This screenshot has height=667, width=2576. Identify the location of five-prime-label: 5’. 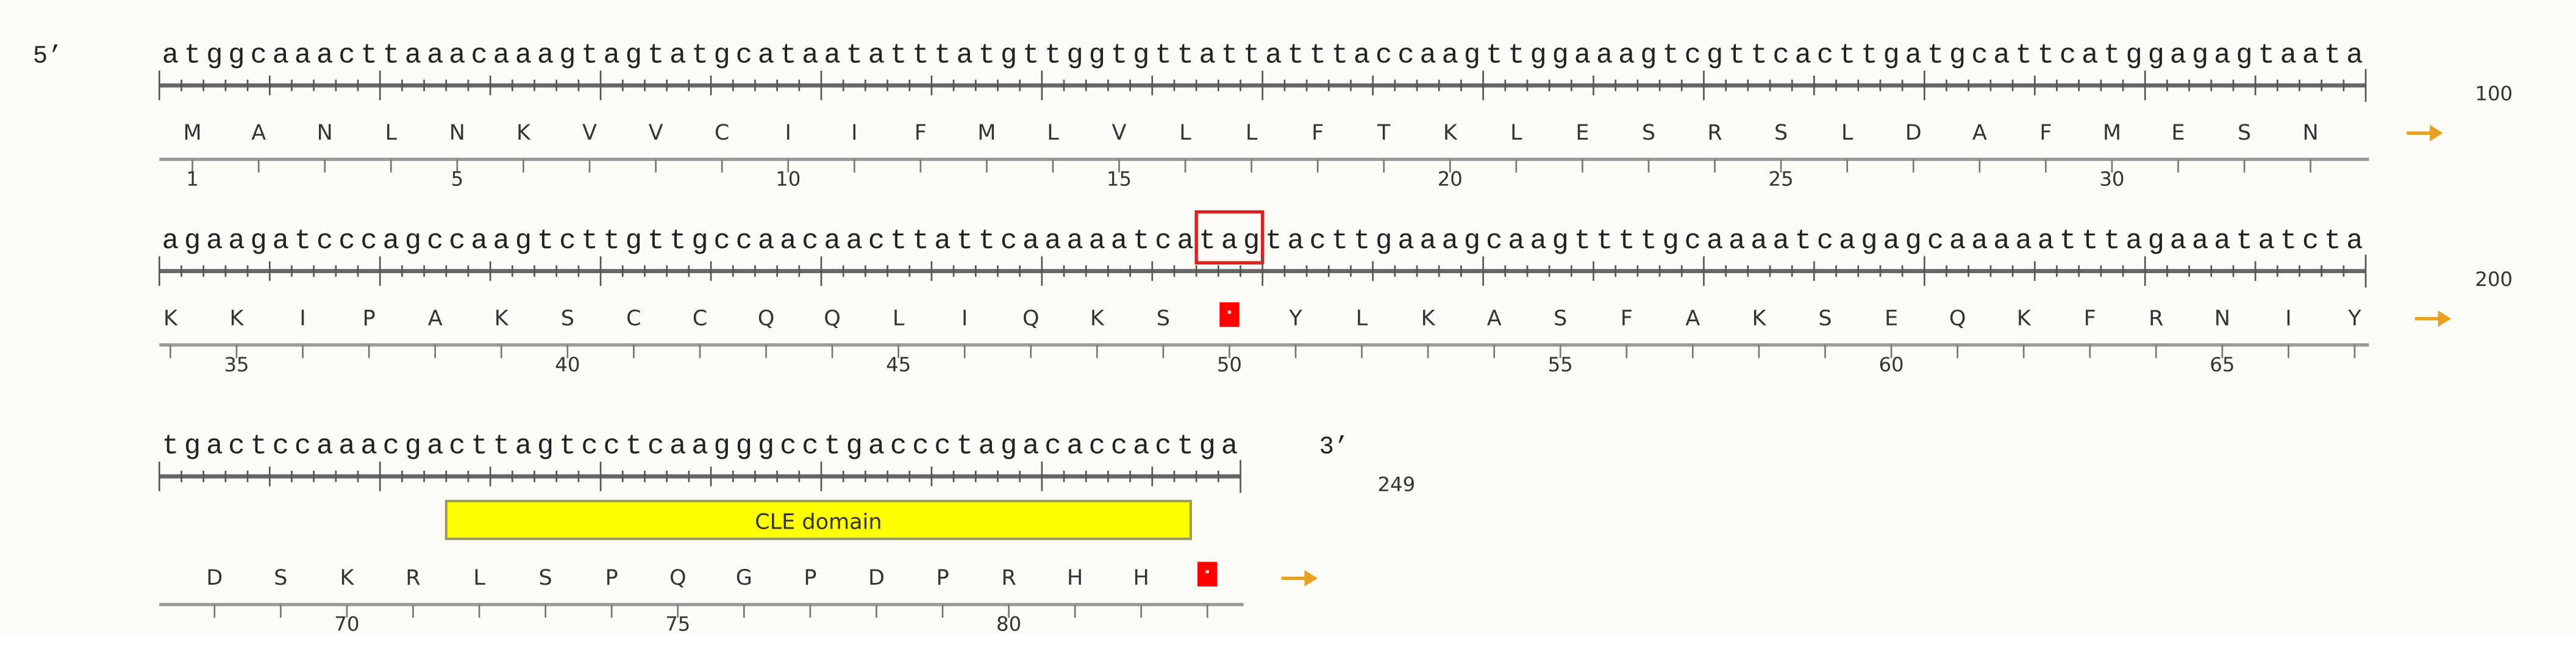
(48, 56).